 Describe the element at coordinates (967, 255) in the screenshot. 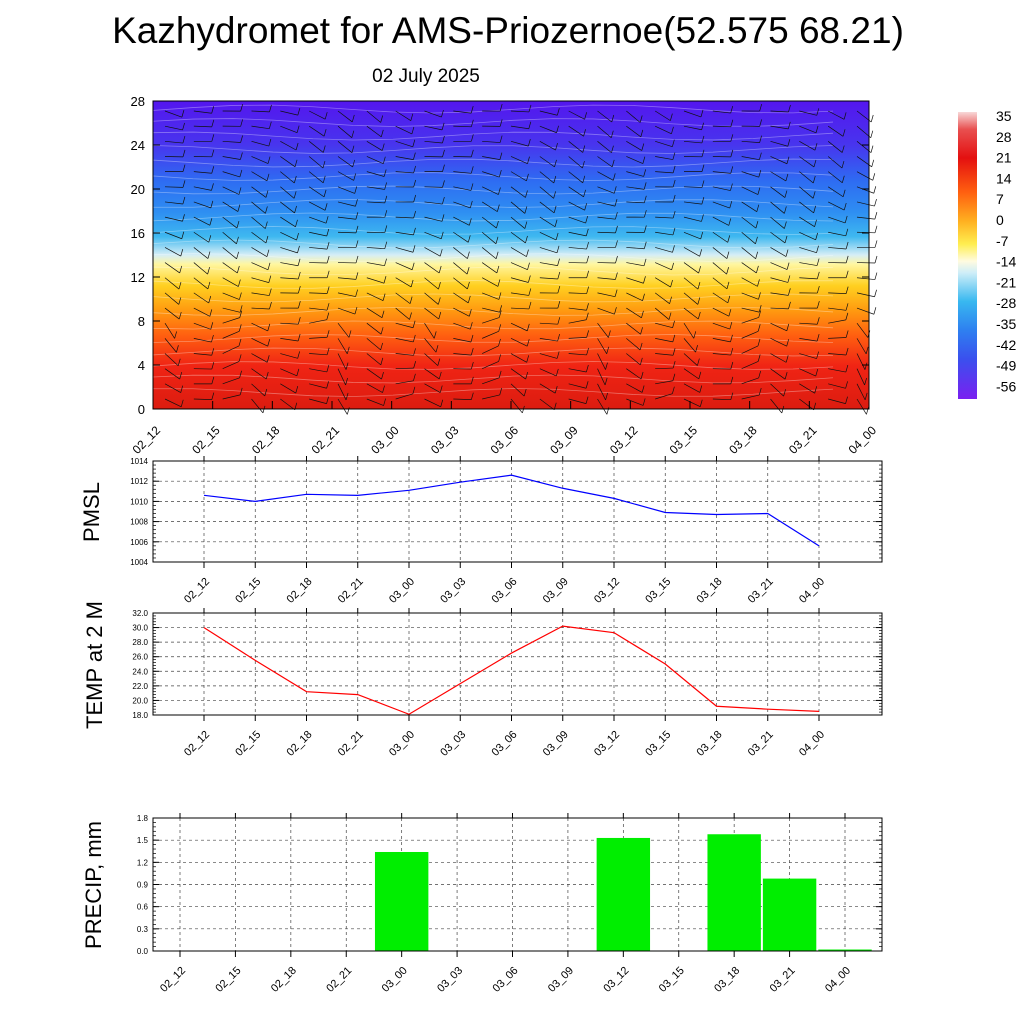

I see `colorbar-gradient` at that location.